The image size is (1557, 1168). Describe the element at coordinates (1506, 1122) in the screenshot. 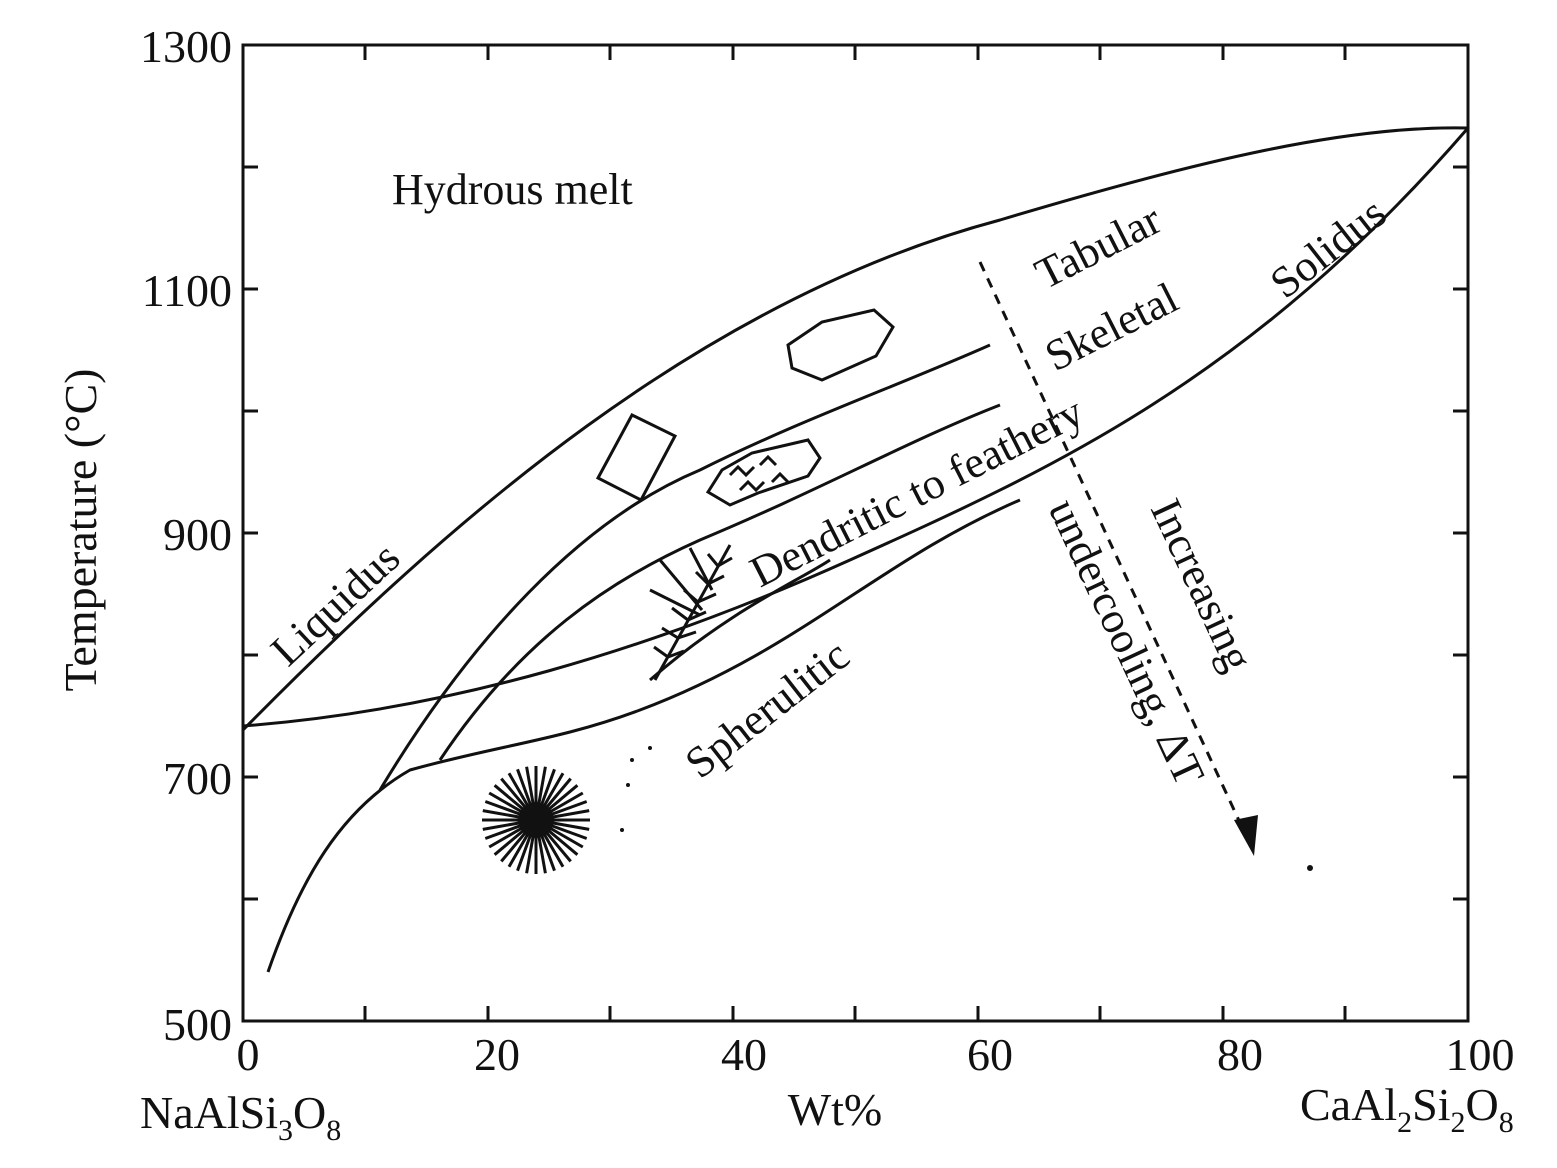

I see `right-endmember-sub3: 8` at that location.